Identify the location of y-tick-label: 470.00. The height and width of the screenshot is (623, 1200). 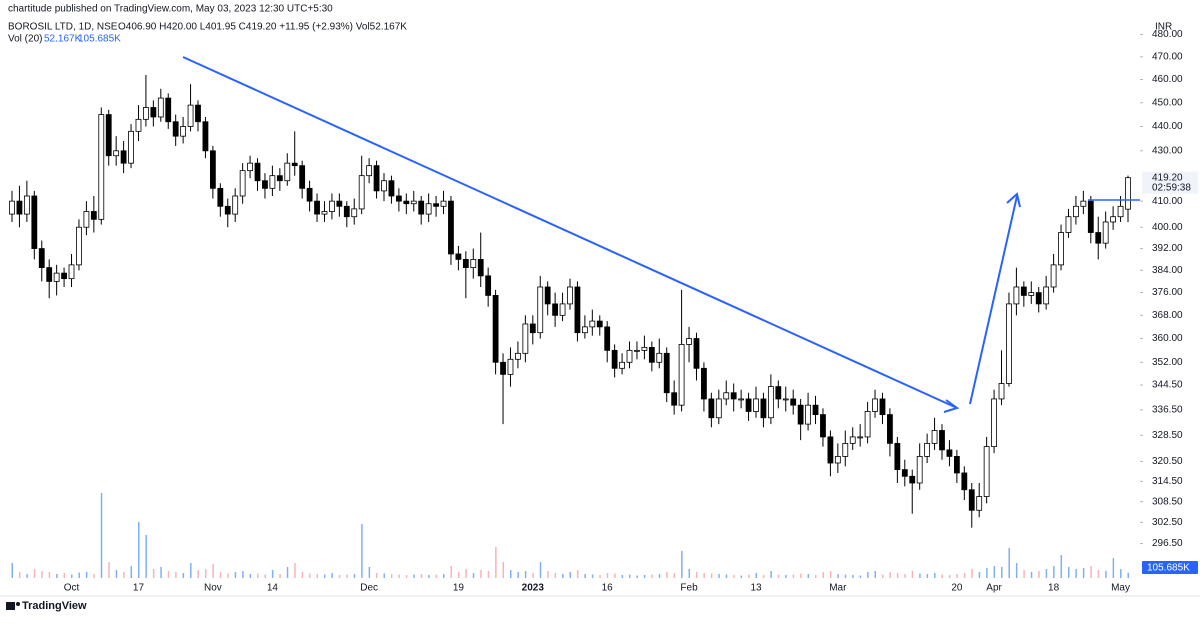
(1167, 56).